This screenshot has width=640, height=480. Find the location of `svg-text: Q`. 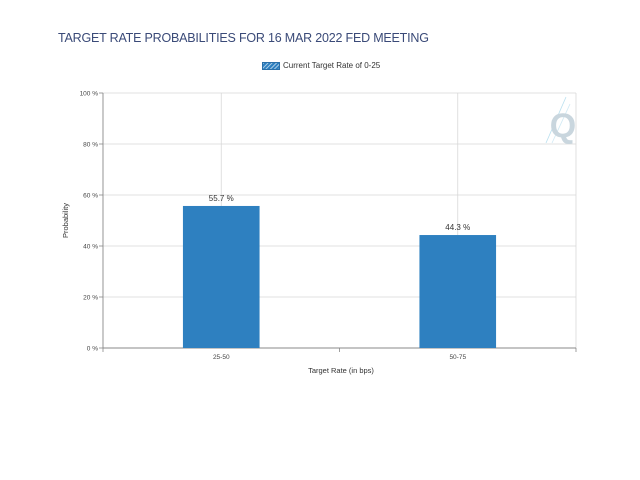

svg-text: Q is located at coordinates (563, 126).